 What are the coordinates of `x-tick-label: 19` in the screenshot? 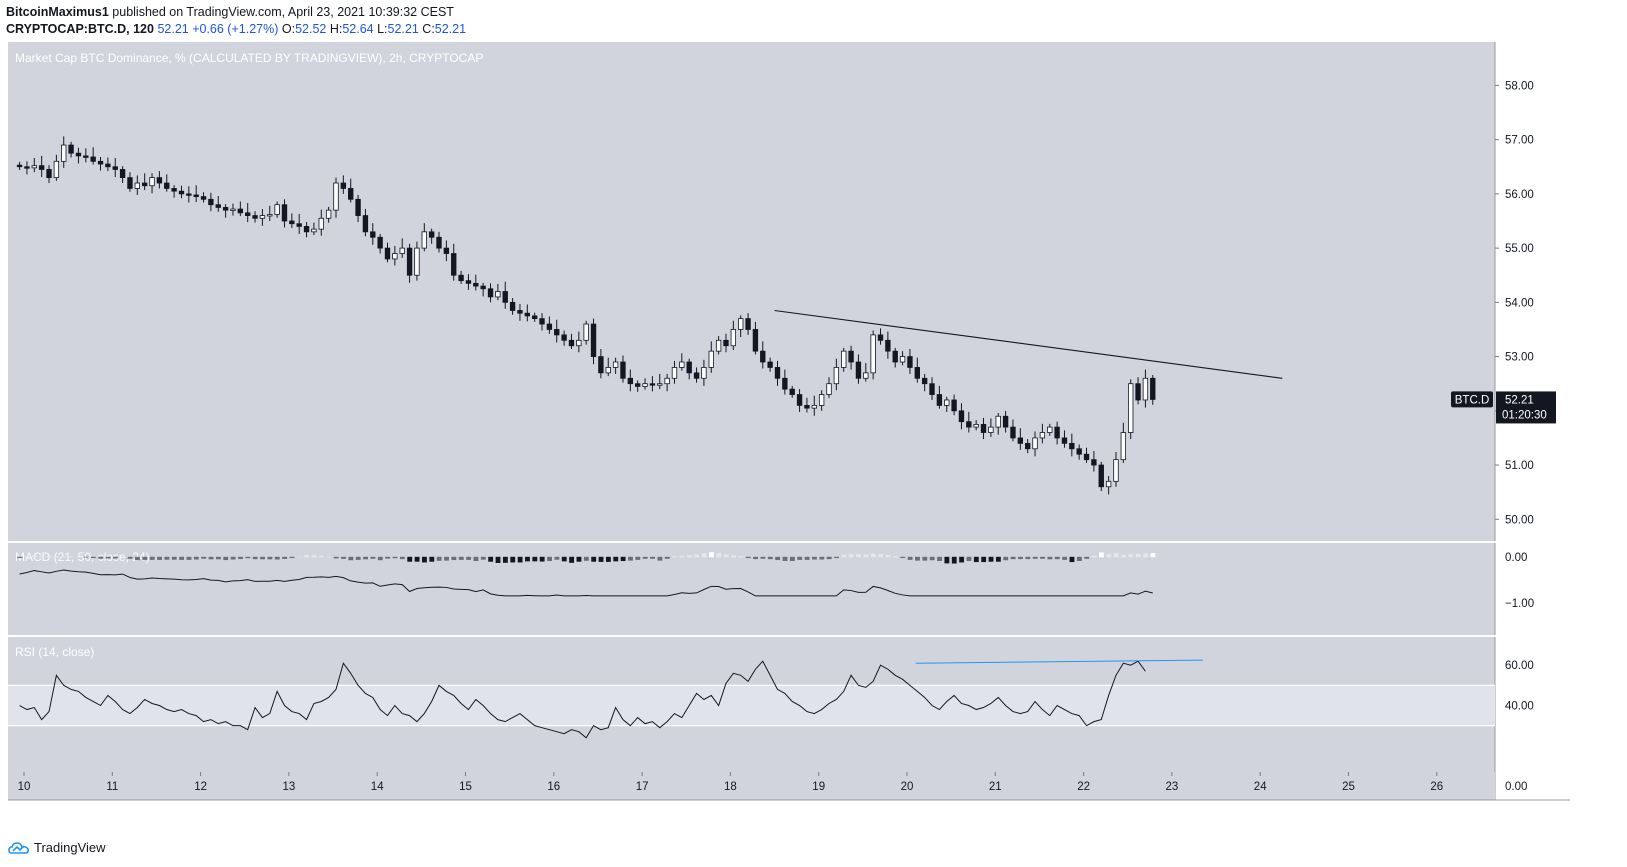 It's located at (818, 787).